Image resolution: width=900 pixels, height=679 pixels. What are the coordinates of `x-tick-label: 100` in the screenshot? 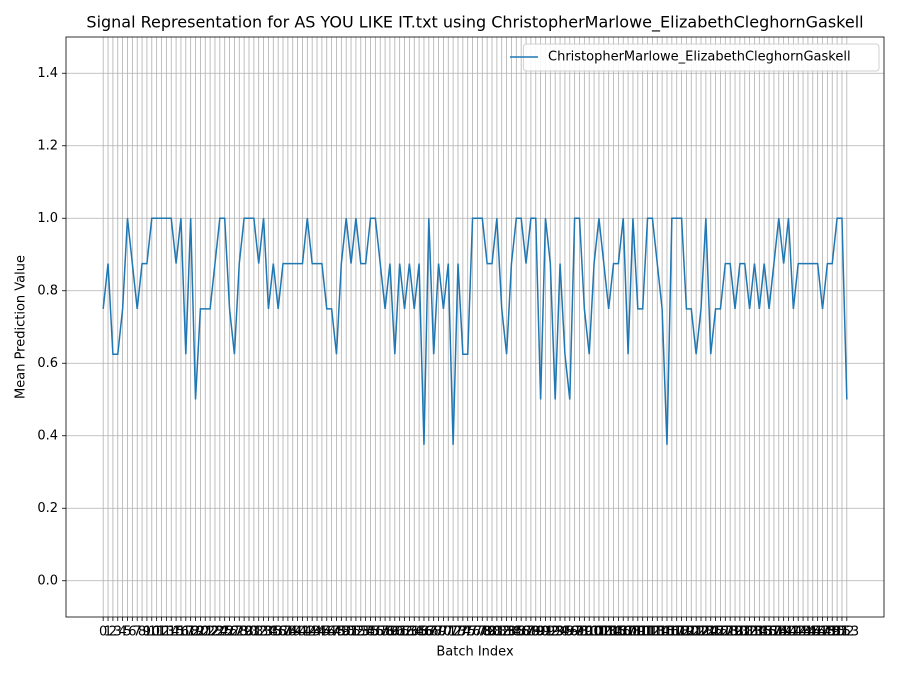 It's located at (589, 632).